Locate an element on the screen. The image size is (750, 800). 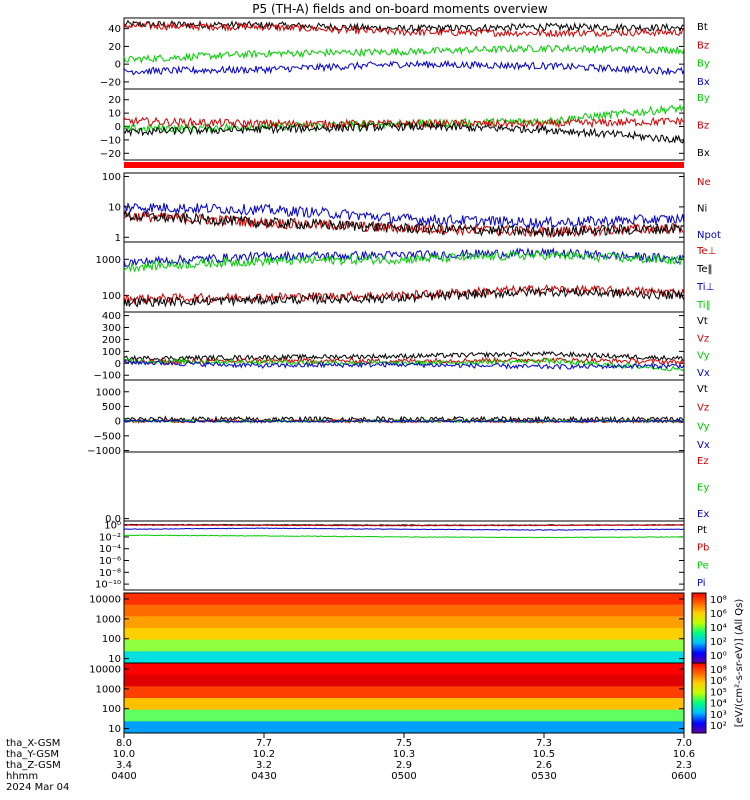
series-Pb-panel7-line is located at coordinates (404, 525).